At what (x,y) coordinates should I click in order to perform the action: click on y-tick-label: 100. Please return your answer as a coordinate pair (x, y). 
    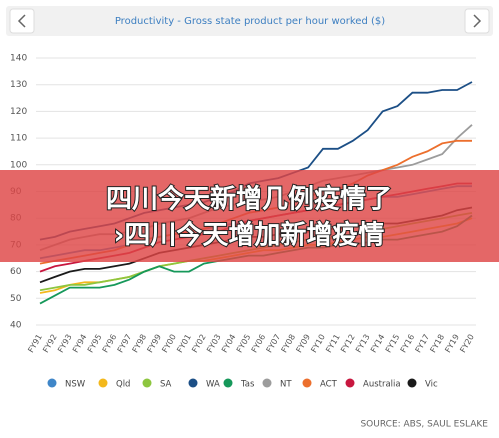
    Looking at the image, I should click on (18, 165).